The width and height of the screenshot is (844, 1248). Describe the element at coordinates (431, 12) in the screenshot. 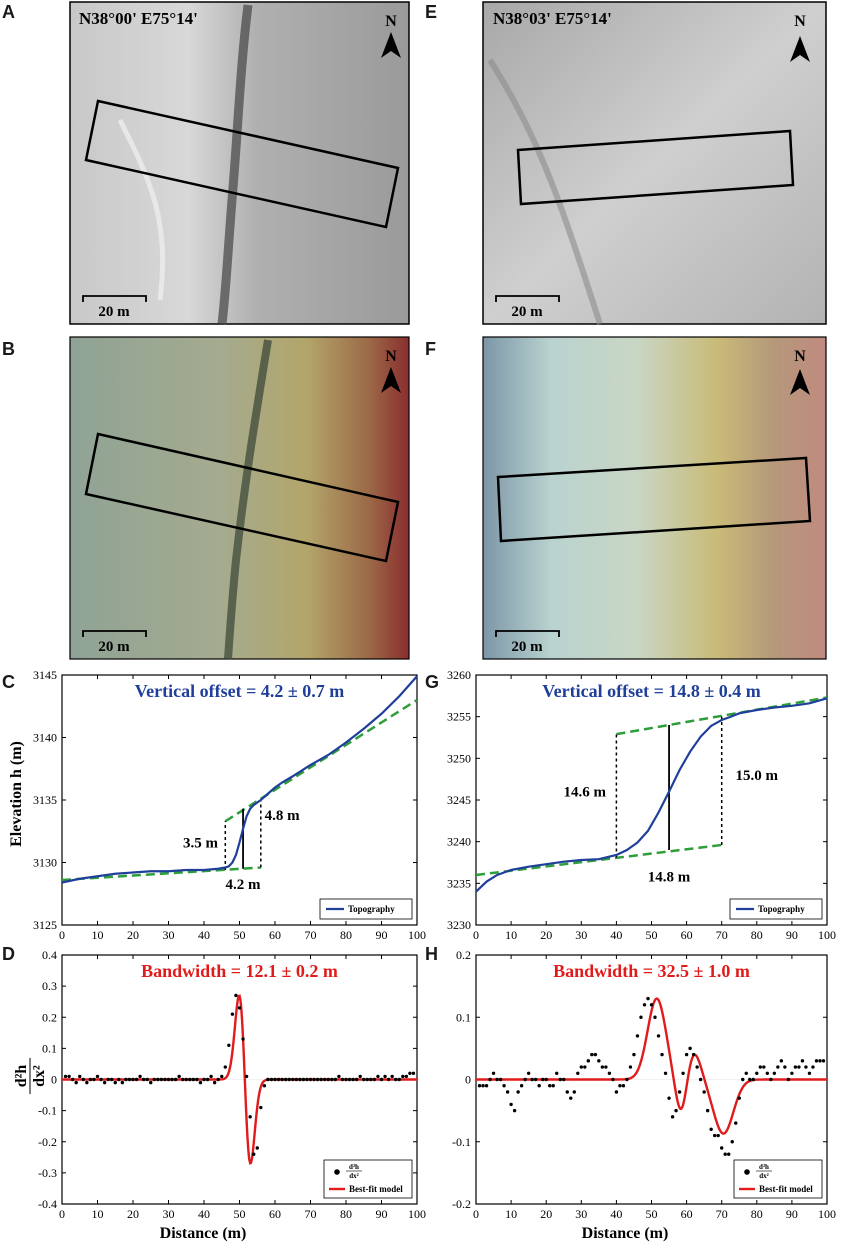

I see `panel-label-E: E` at that location.